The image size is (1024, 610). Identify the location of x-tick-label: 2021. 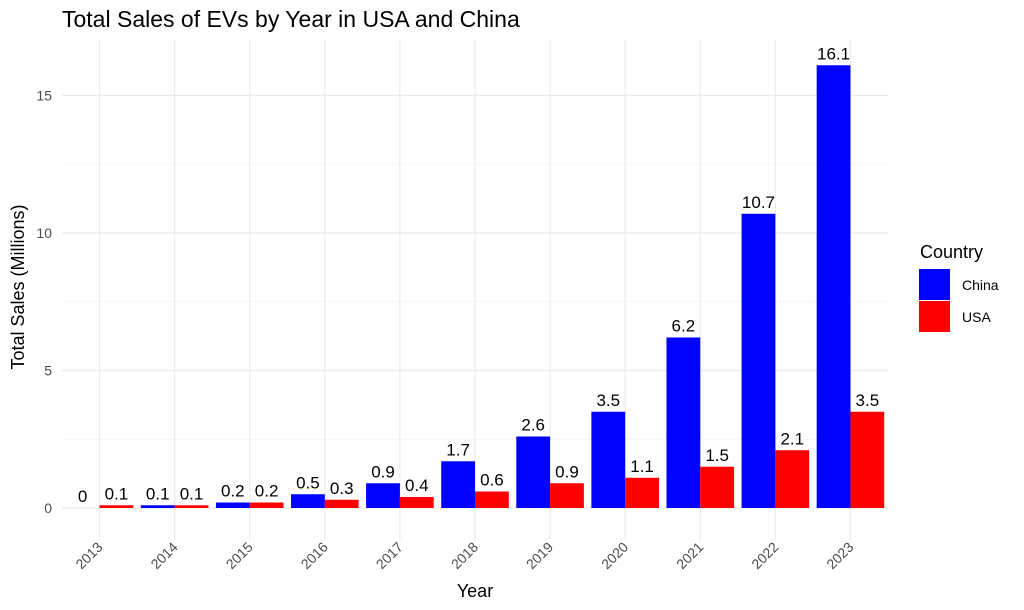
(689, 555).